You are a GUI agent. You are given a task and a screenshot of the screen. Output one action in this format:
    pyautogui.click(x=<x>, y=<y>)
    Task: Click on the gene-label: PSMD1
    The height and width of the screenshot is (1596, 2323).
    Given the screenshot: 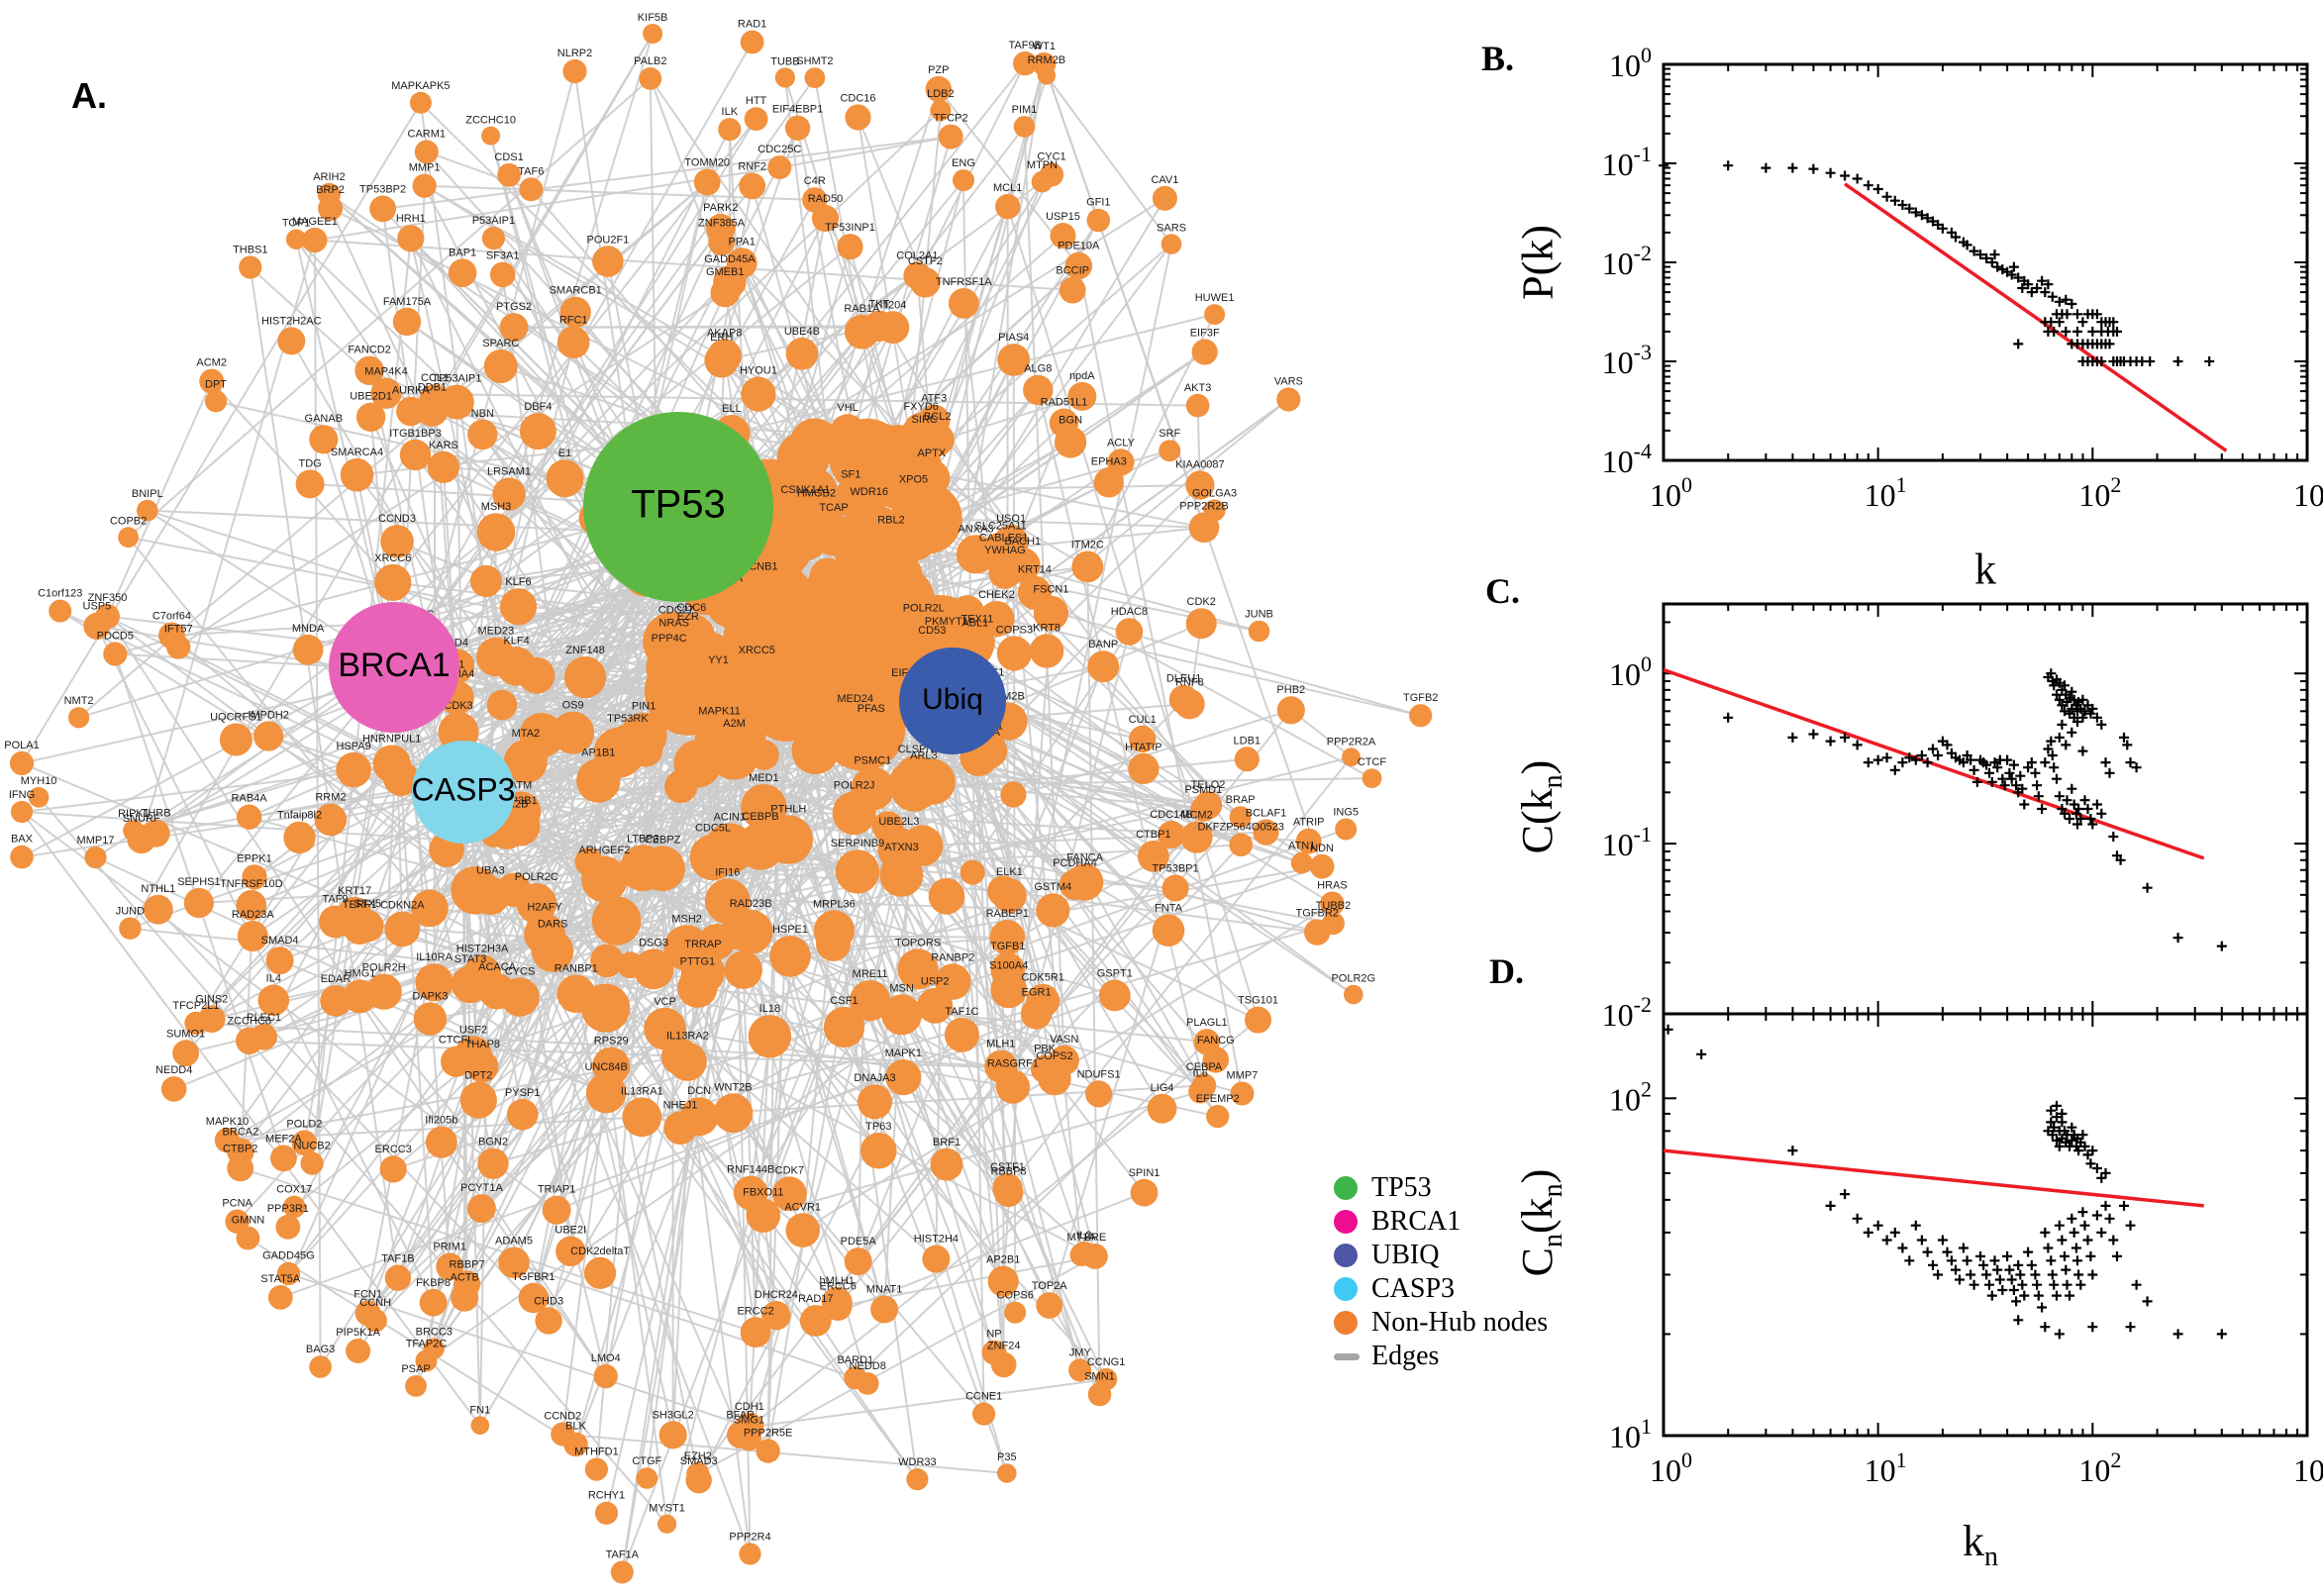 What is the action you would take?
    pyautogui.click(x=1203, y=790)
    